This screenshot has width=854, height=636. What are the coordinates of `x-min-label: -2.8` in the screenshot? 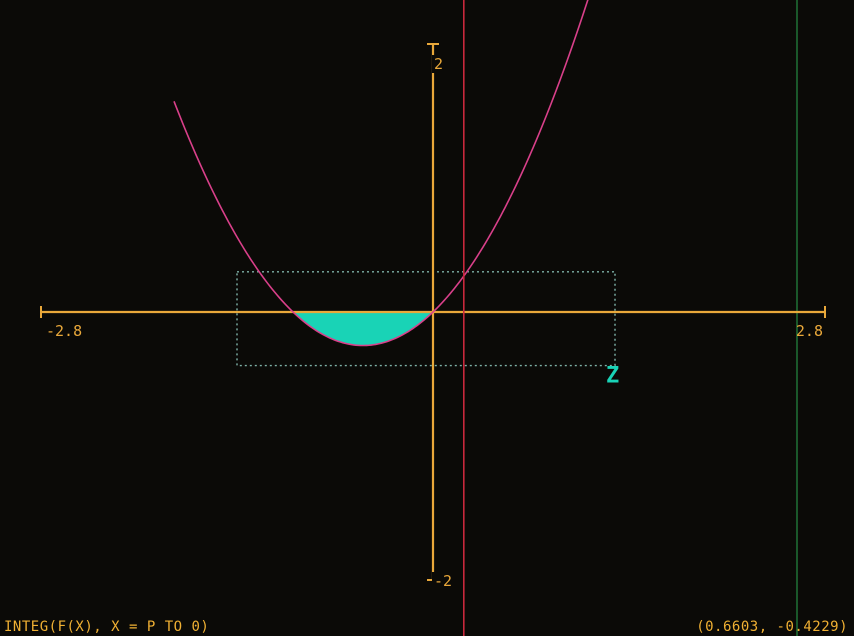 It's located at (64, 331).